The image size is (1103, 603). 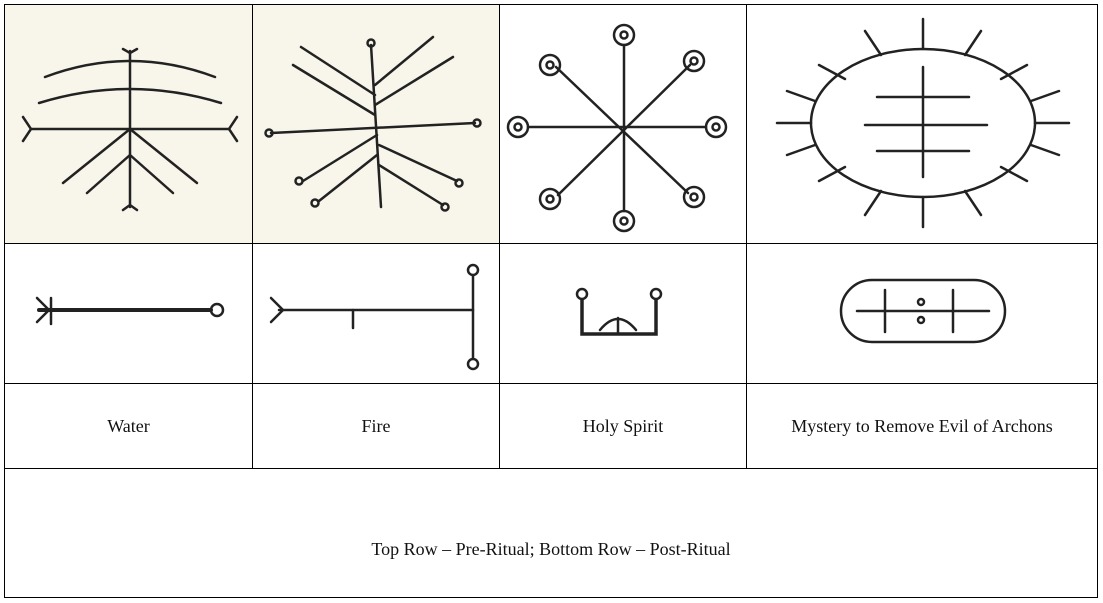 I want to click on label-cell: Fire, so click(x=376, y=426).